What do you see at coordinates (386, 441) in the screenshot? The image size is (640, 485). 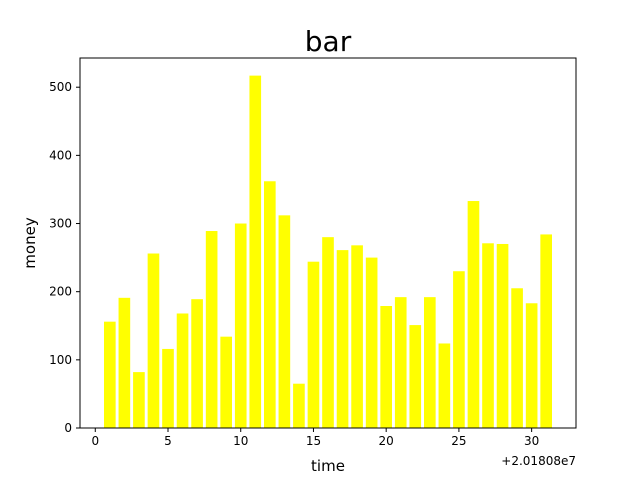 I see `x-tick-label: 20` at bounding box center [386, 441].